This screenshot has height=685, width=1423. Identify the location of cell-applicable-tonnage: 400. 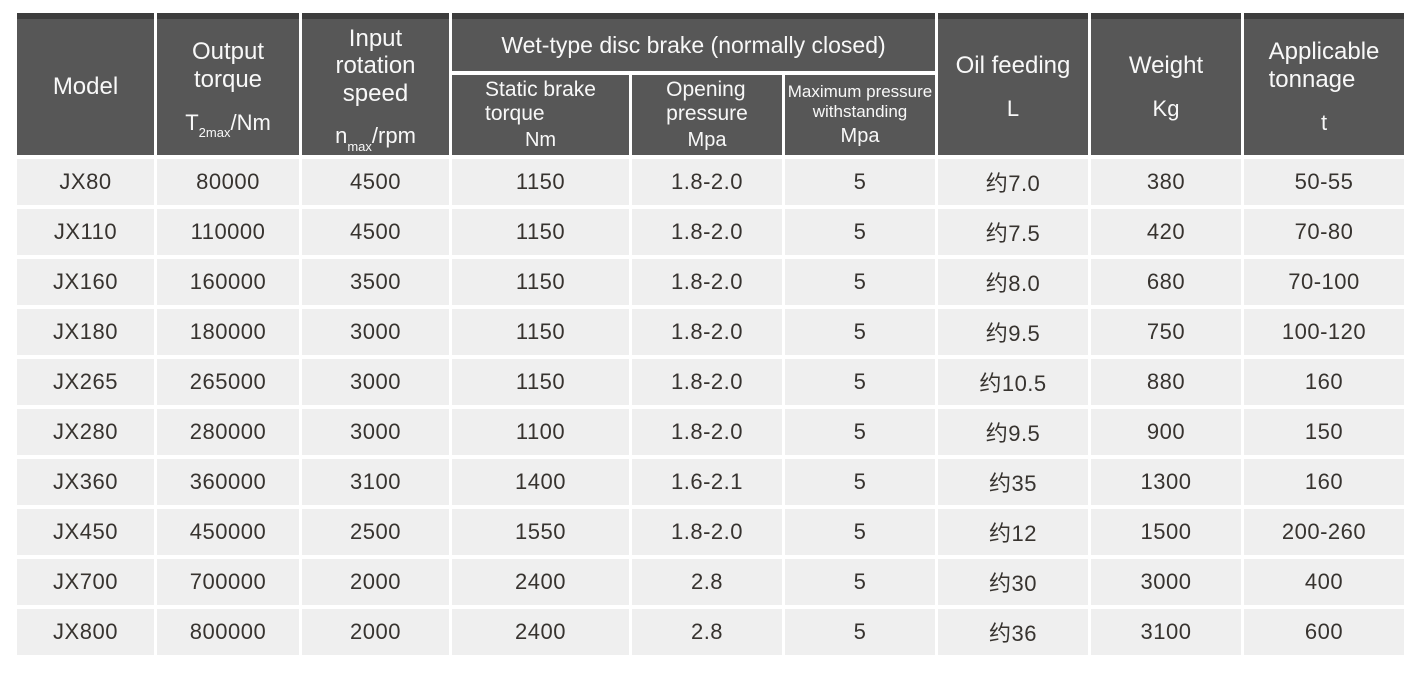
(1324, 582).